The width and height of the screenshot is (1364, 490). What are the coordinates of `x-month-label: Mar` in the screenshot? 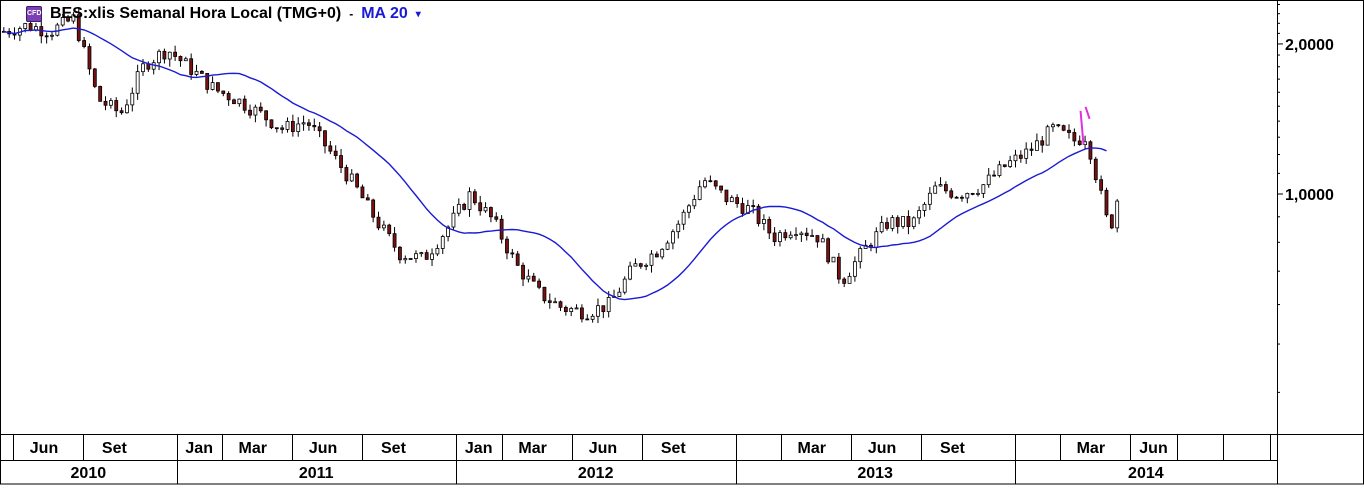 It's located at (532, 448).